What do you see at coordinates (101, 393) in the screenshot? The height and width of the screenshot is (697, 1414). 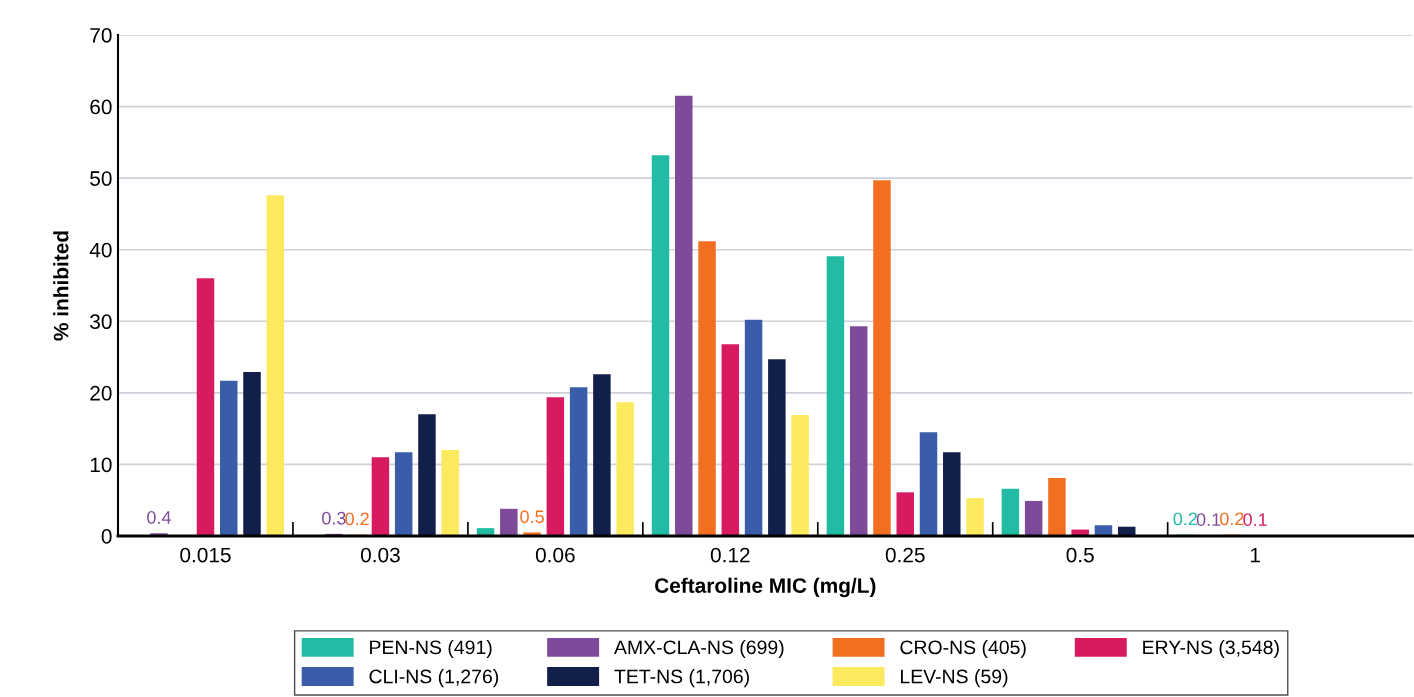 I see `y-tick-label: 20` at bounding box center [101, 393].